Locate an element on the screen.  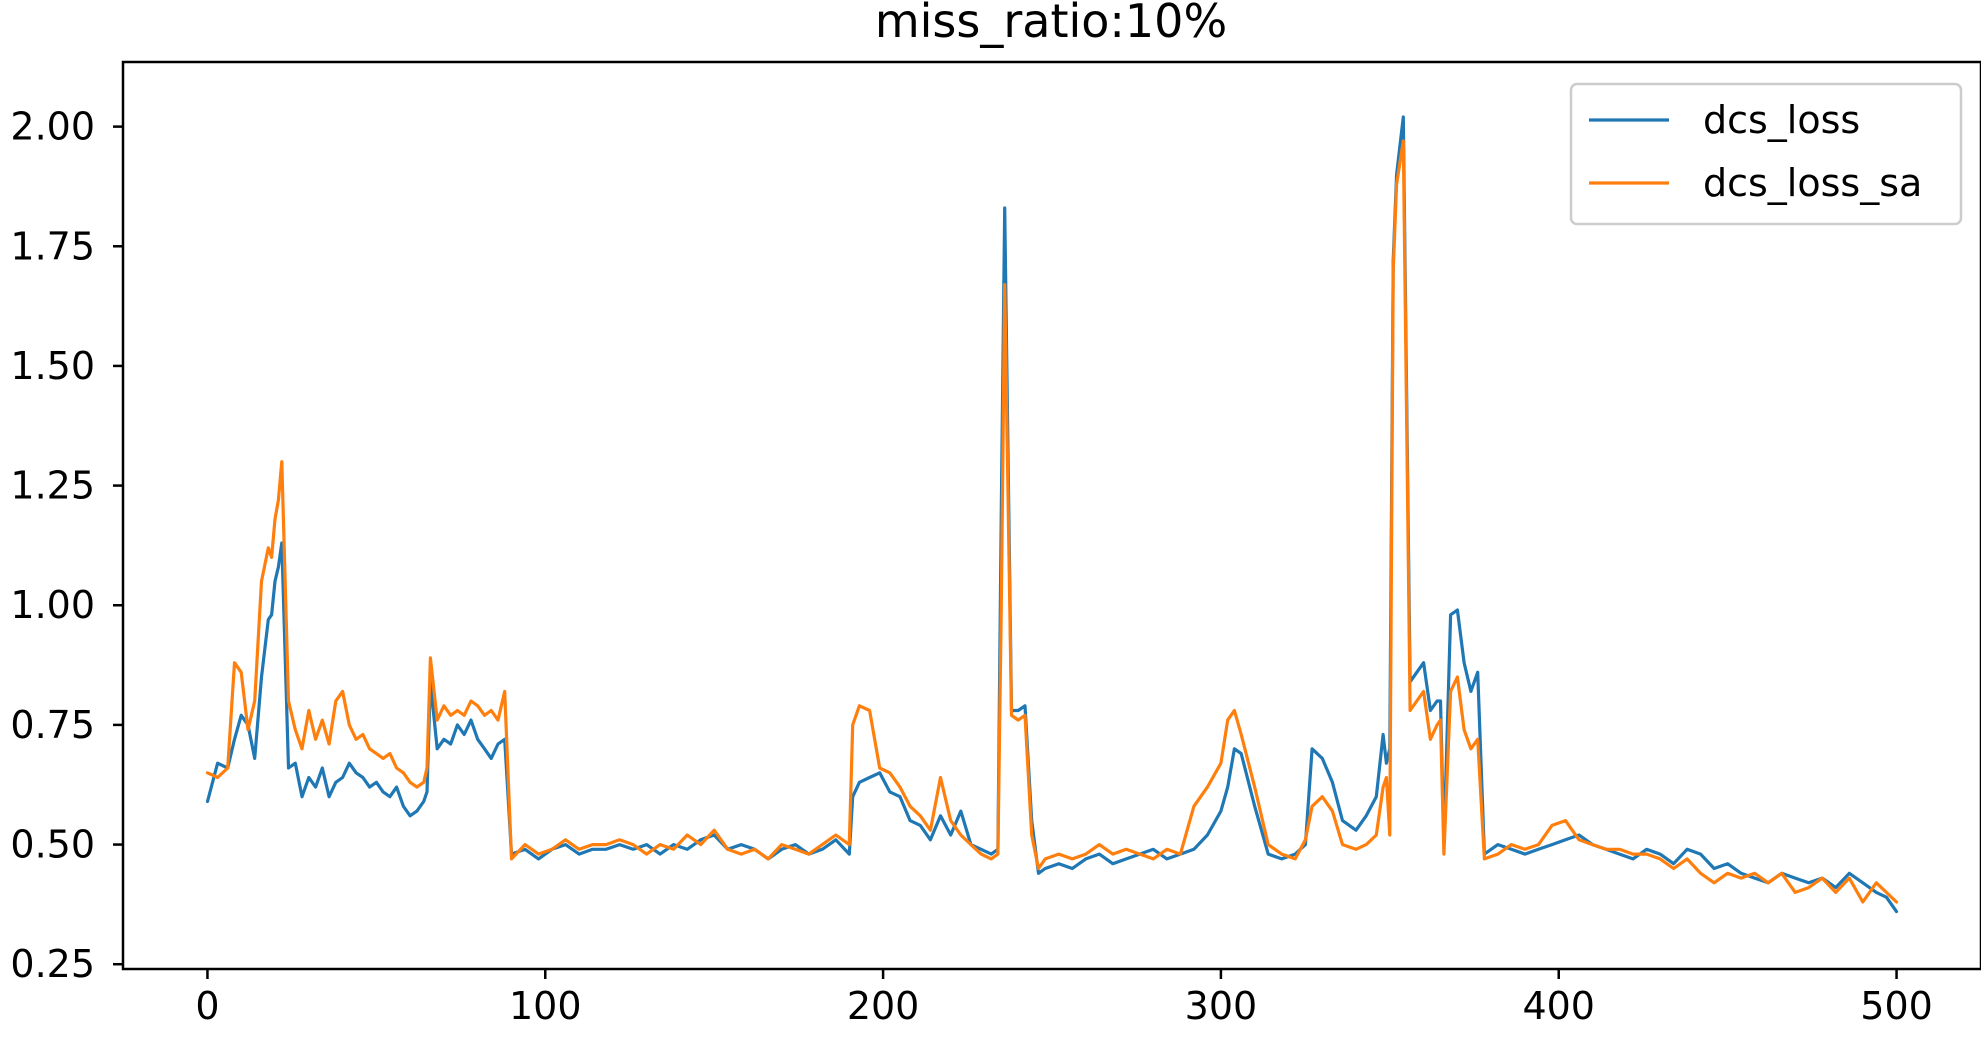
y-axis: 0.25 0.50 0.75 1.00 1.25 1.50 1.75 2.00 is located at coordinates (66, 545).